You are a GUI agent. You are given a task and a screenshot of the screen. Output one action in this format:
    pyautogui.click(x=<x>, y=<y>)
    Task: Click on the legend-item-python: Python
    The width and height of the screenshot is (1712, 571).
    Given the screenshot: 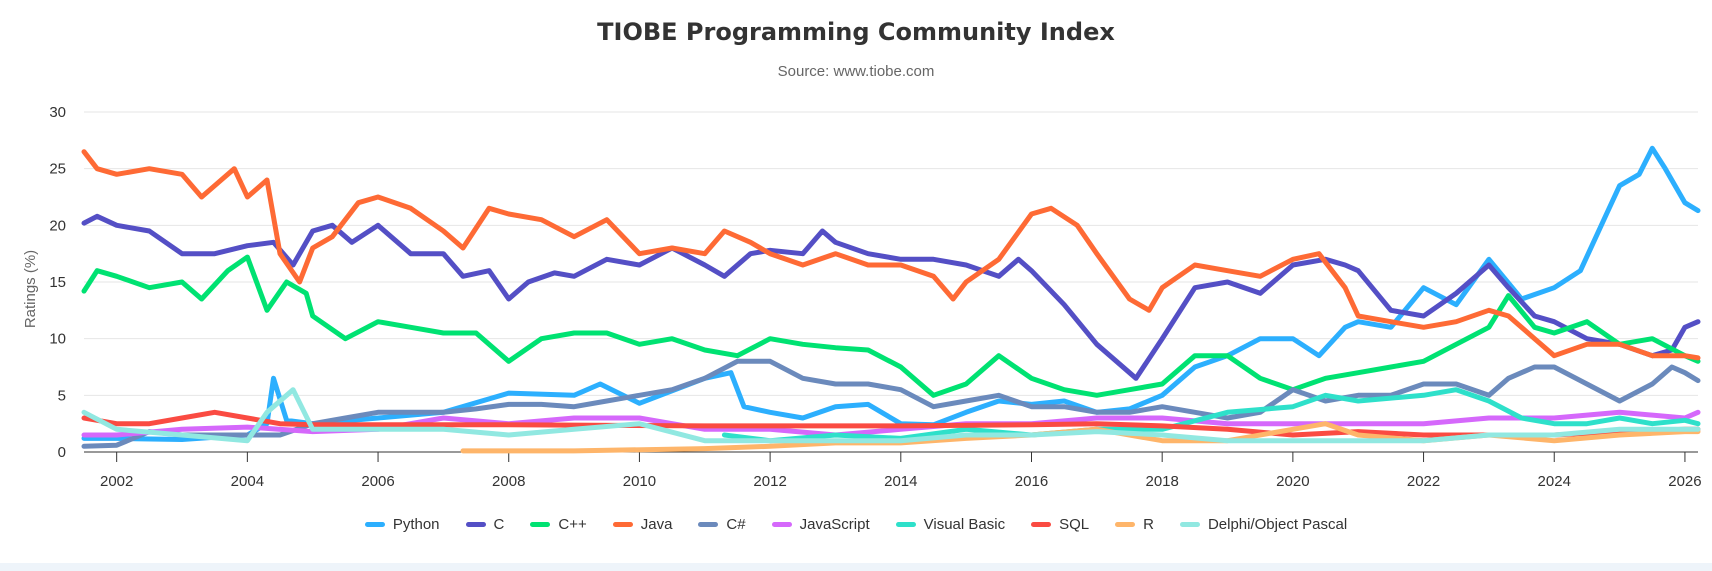 What is the action you would take?
    pyautogui.click(x=402, y=524)
    